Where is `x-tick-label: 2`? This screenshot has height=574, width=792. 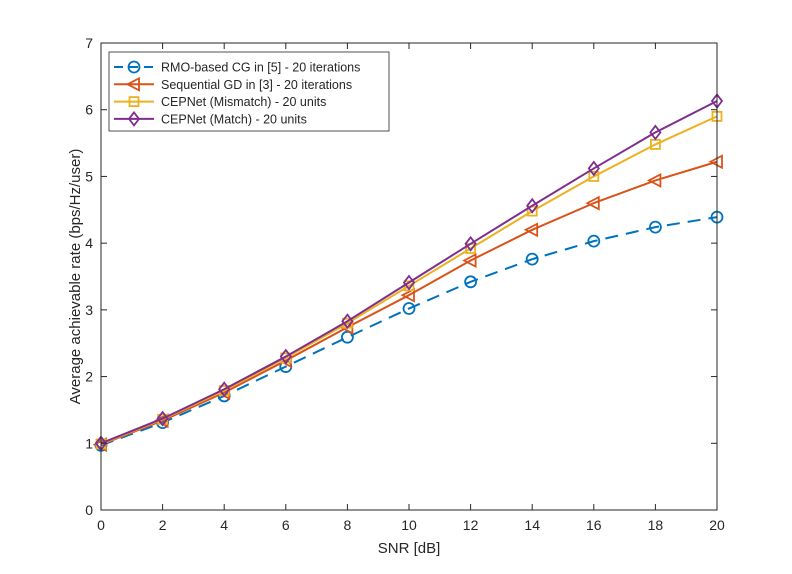 x-tick-label: 2 is located at coordinates (163, 525).